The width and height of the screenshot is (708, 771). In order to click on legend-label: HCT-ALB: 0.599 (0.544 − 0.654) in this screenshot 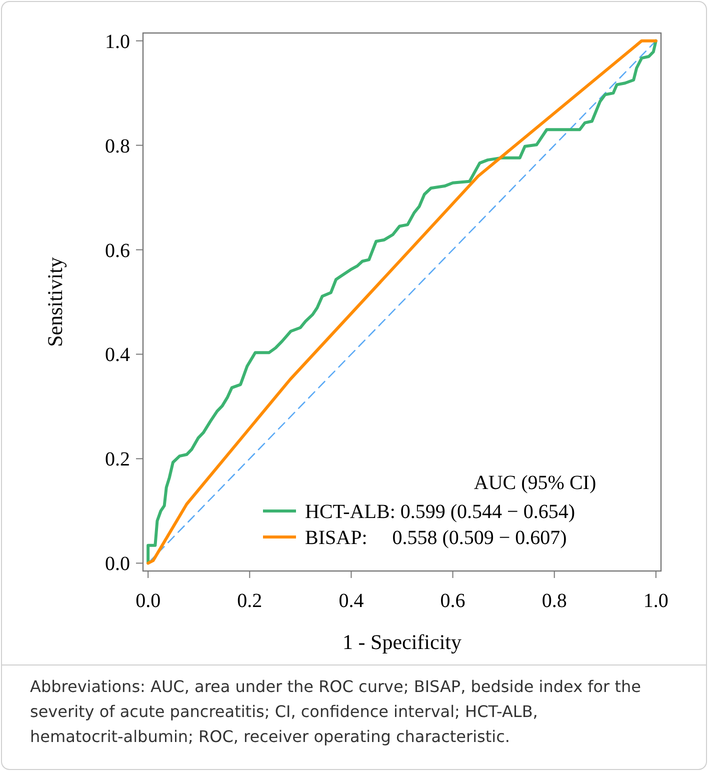, I will do `click(440, 512)`.